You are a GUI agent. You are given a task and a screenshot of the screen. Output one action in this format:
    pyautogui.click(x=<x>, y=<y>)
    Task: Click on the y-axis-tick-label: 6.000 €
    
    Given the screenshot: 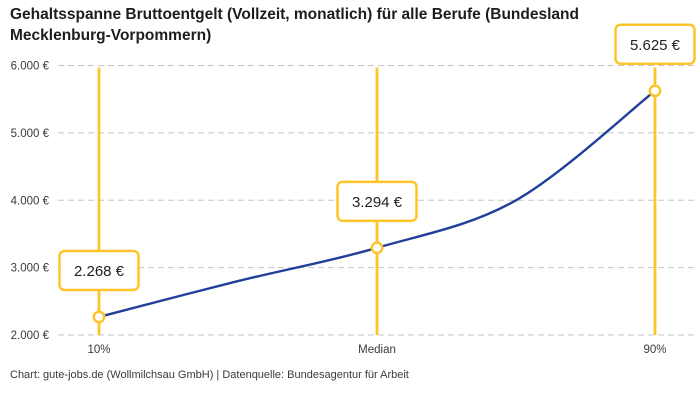 What is the action you would take?
    pyautogui.click(x=30, y=67)
    